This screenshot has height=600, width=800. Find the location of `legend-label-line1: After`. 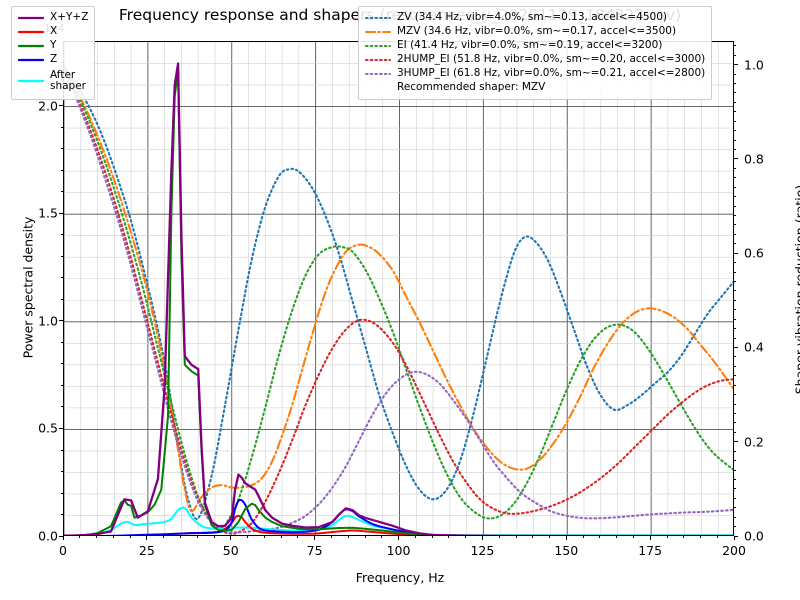

legend-label-line1: After is located at coordinates (63, 74).